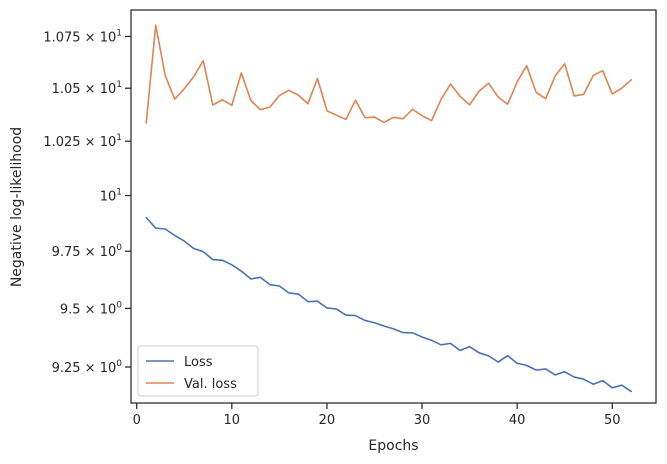 This screenshot has height=464, width=667. I want to click on y-tick-label: 9.75 × 100, so click(87, 251).